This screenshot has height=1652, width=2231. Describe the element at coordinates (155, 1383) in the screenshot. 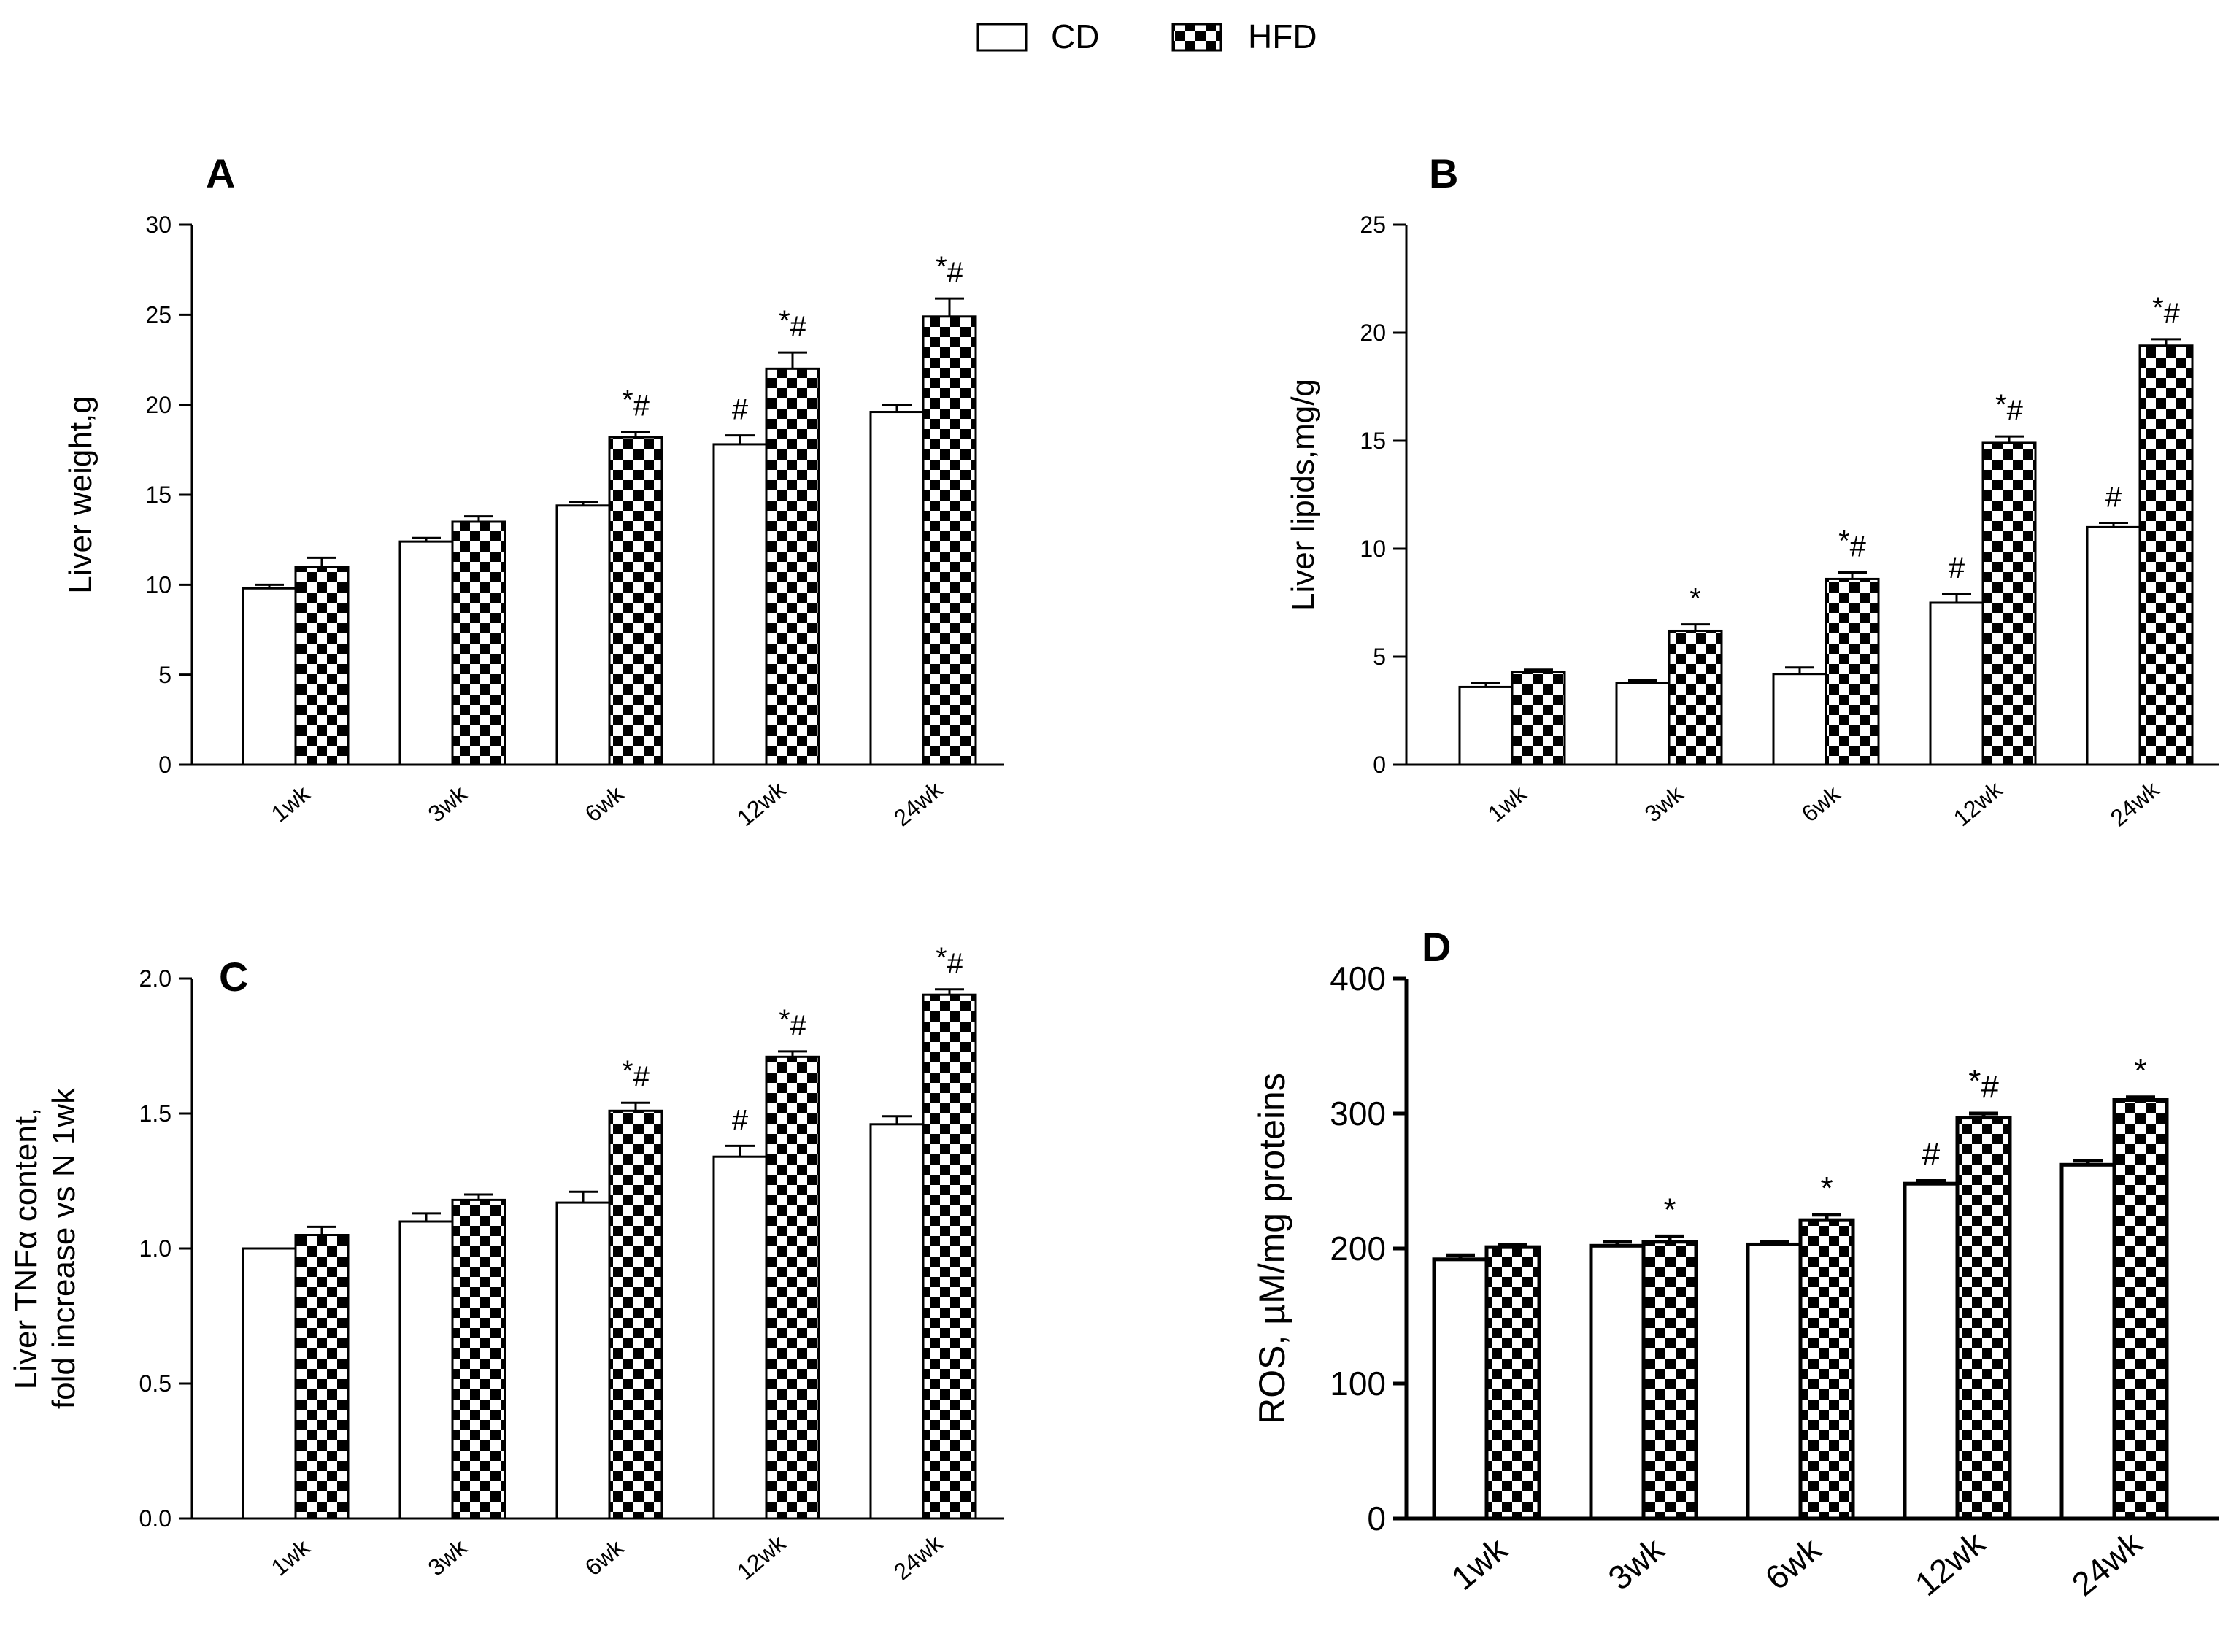

I see `y-tick-label: 0.5` at that location.